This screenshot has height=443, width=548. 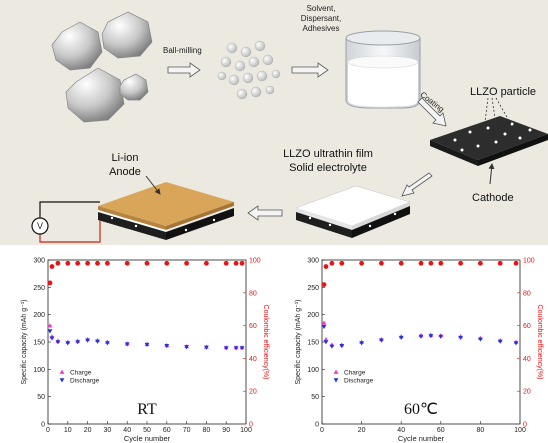 I want to click on x-tick-label: 10, so click(x=68, y=430).